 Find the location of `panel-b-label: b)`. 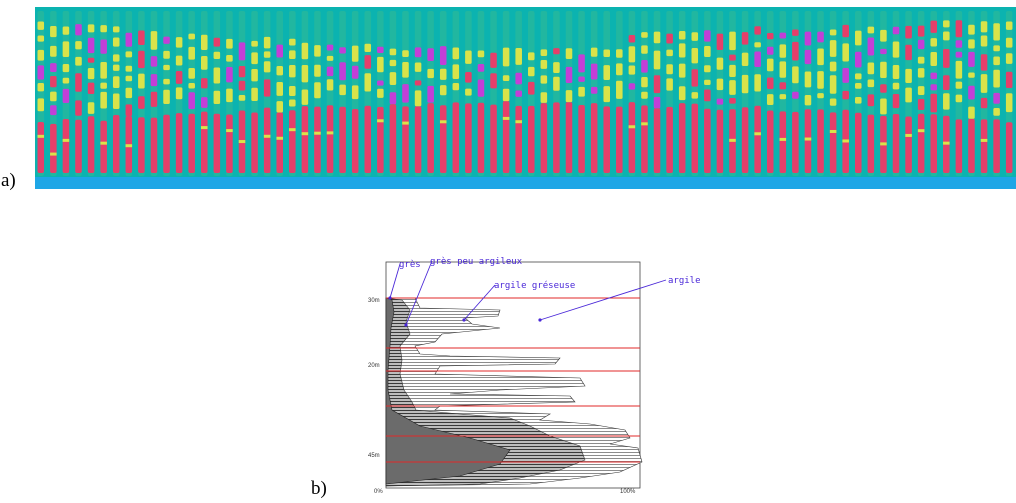

panel-b-label: b) is located at coordinates (319, 488).